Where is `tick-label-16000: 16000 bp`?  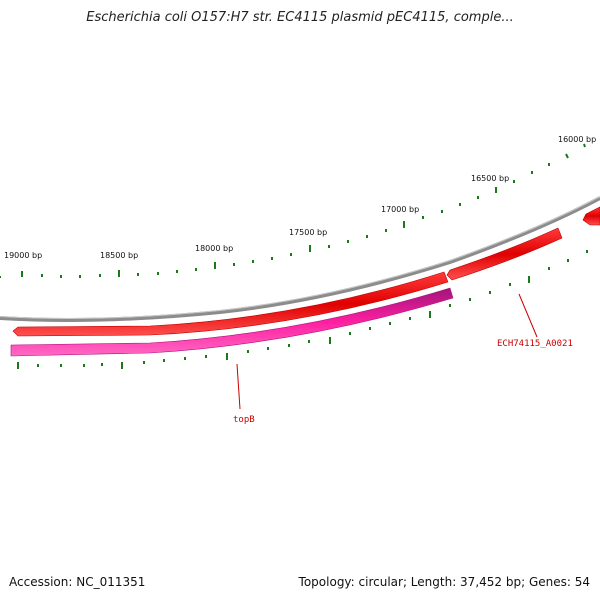 tick-label-16000: 16000 bp is located at coordinates (577, 139).